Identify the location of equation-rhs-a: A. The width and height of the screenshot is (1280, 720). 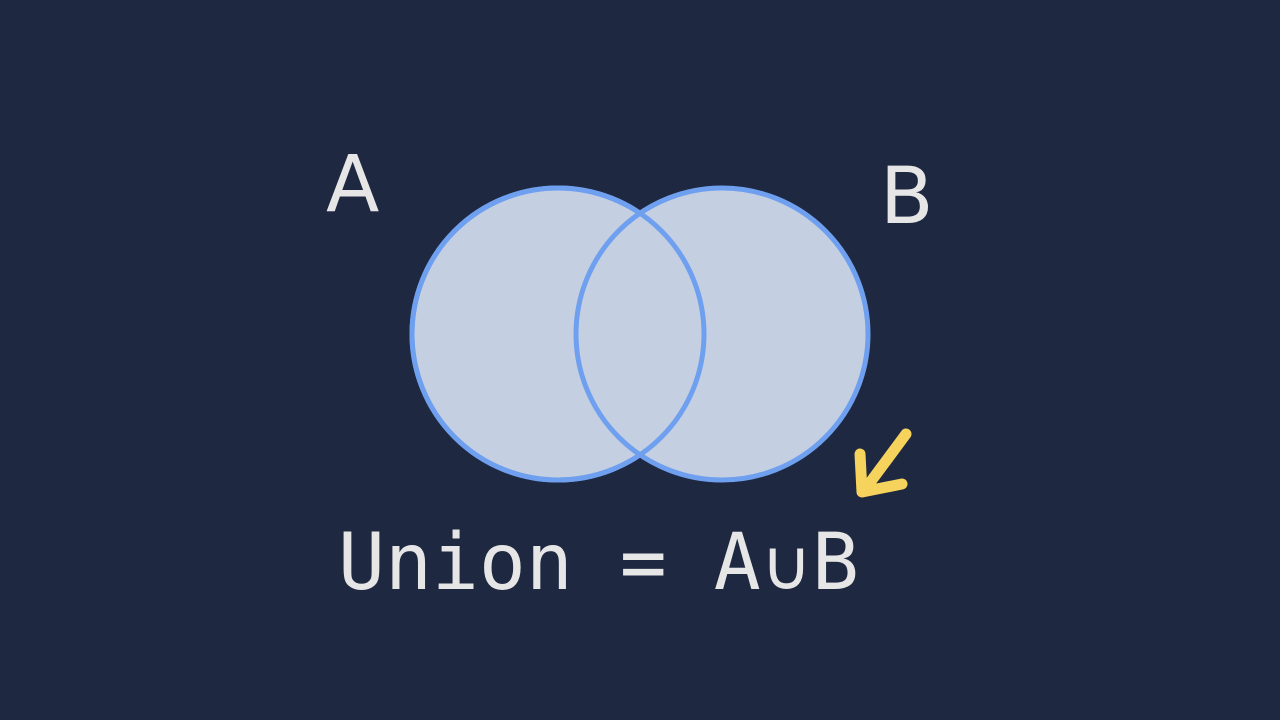
(737, 563).